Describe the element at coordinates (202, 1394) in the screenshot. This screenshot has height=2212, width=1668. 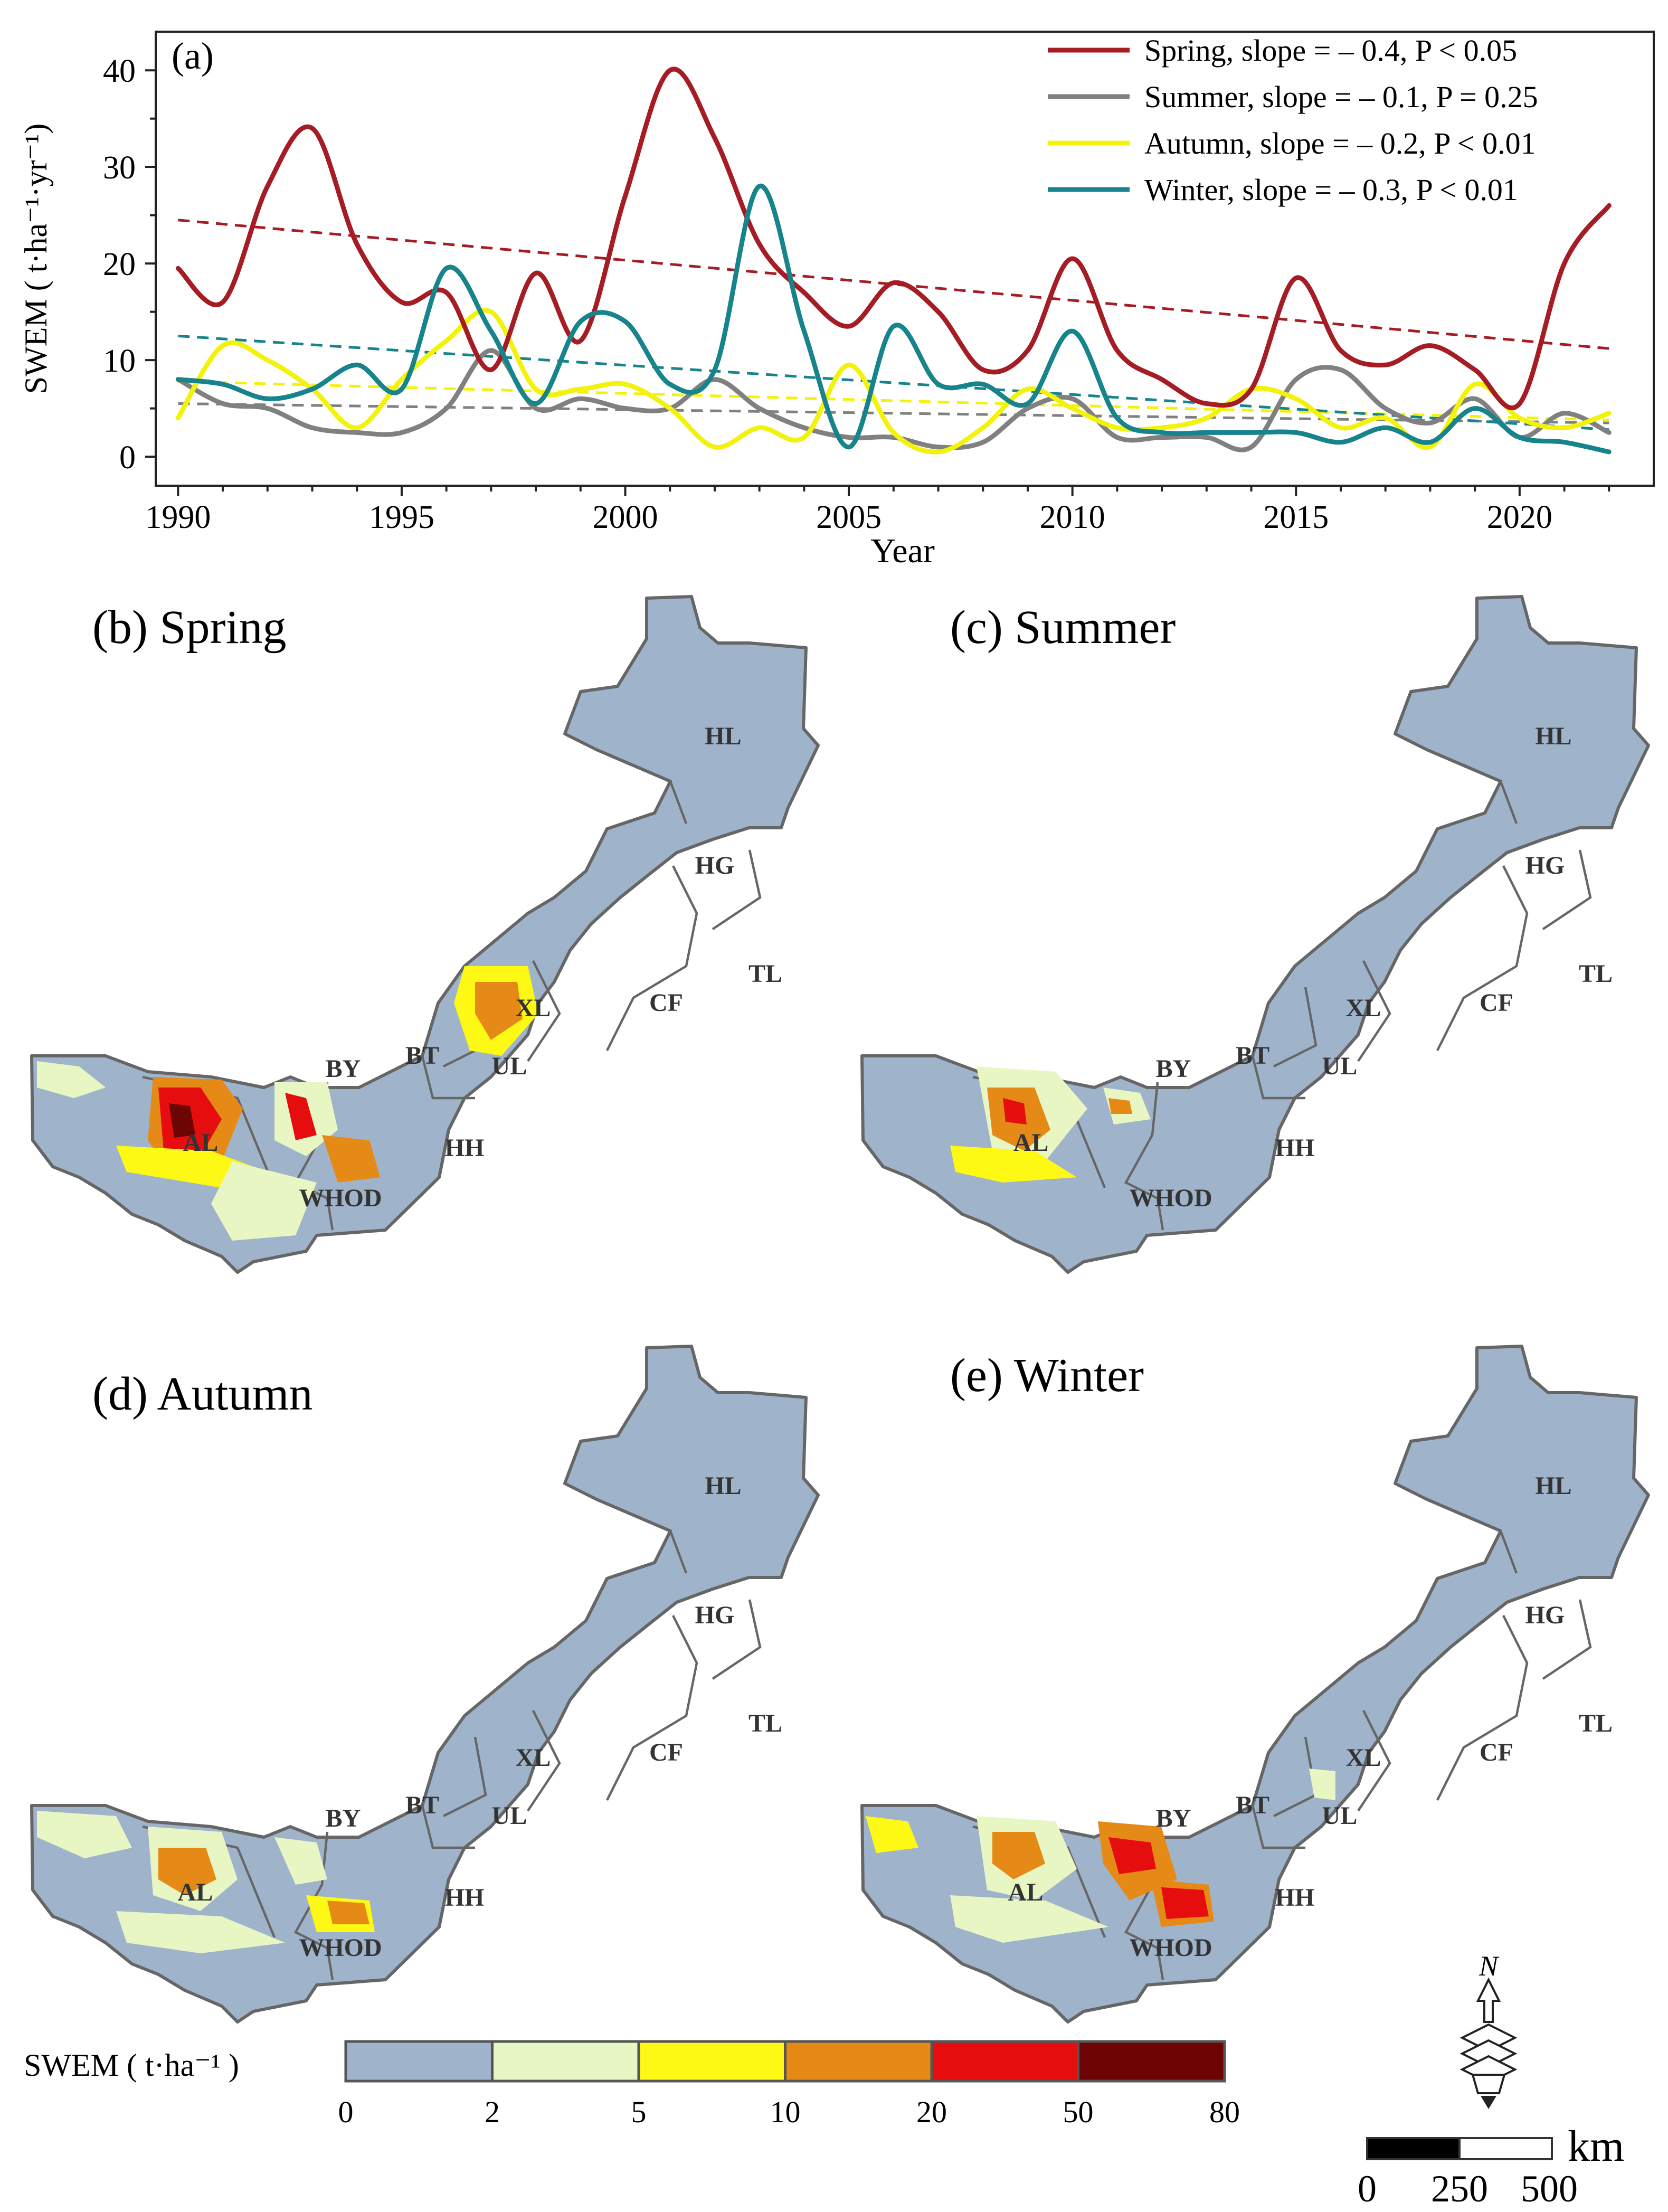
I see `map-title-autumn: (d) Autumn` at that location.